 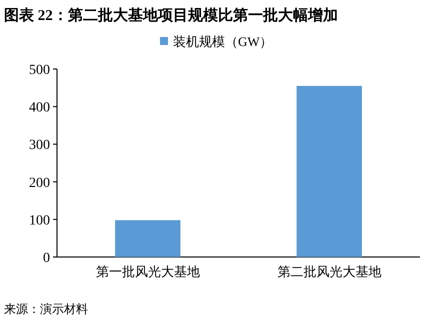 I want to click on x-tick-label: 第二批风光大基地, so click(x=329, y=271).